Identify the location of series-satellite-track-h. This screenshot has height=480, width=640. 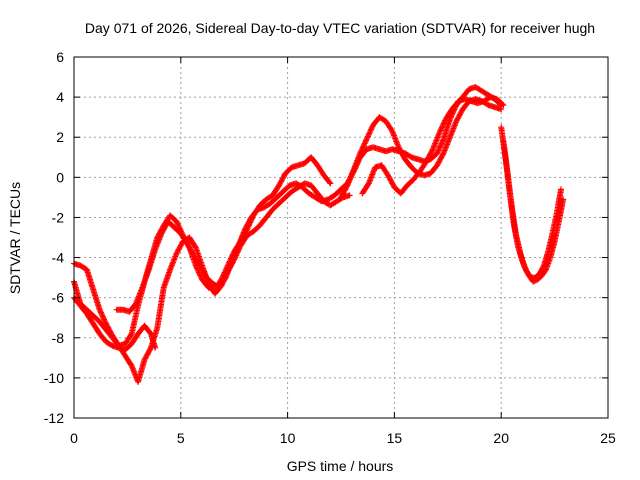
(533, 211).